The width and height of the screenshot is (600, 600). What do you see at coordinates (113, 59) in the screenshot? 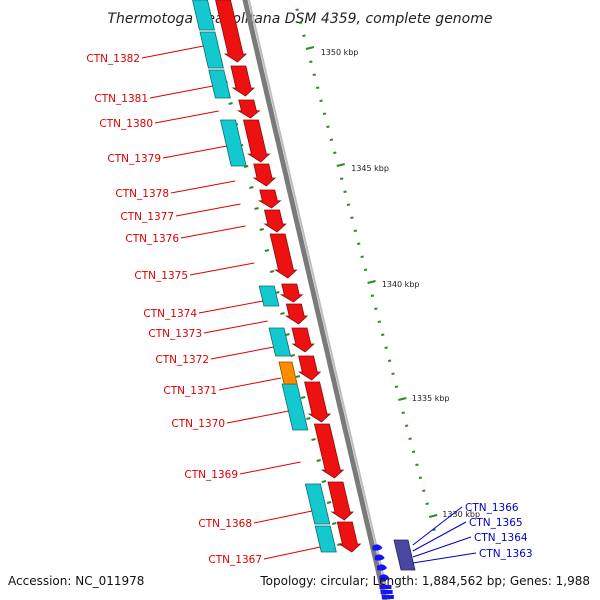
I see `gene-label-ctn_1382: CTN_1382` at bounding box center [113, 59].